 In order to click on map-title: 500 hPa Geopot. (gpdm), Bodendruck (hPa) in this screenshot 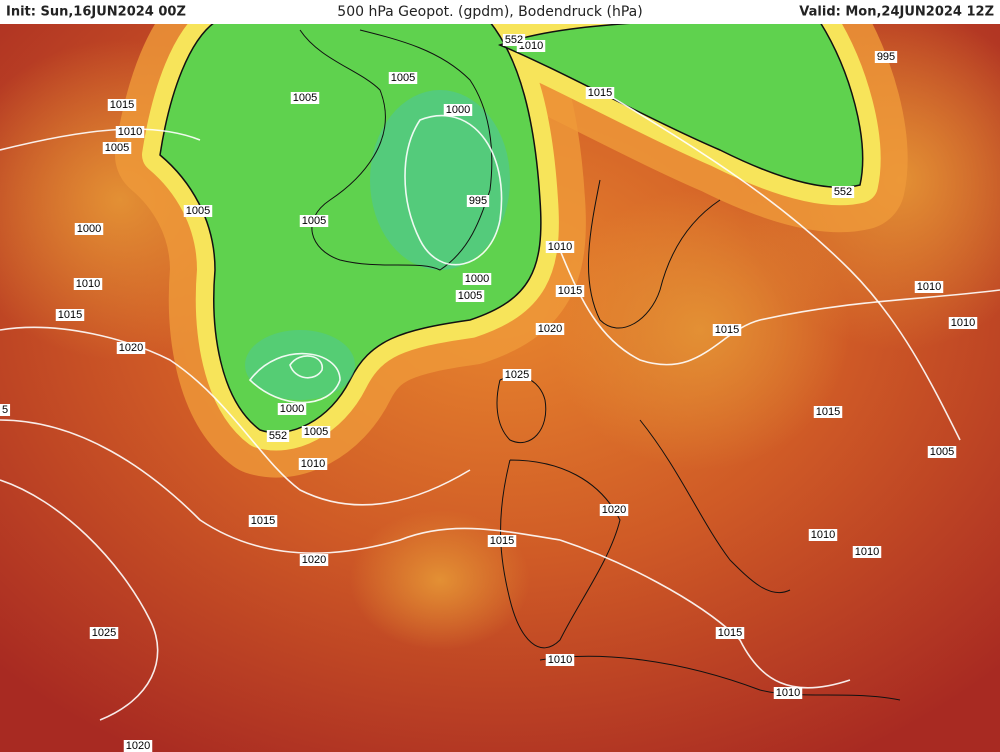, I will do `click(489, 12)`.